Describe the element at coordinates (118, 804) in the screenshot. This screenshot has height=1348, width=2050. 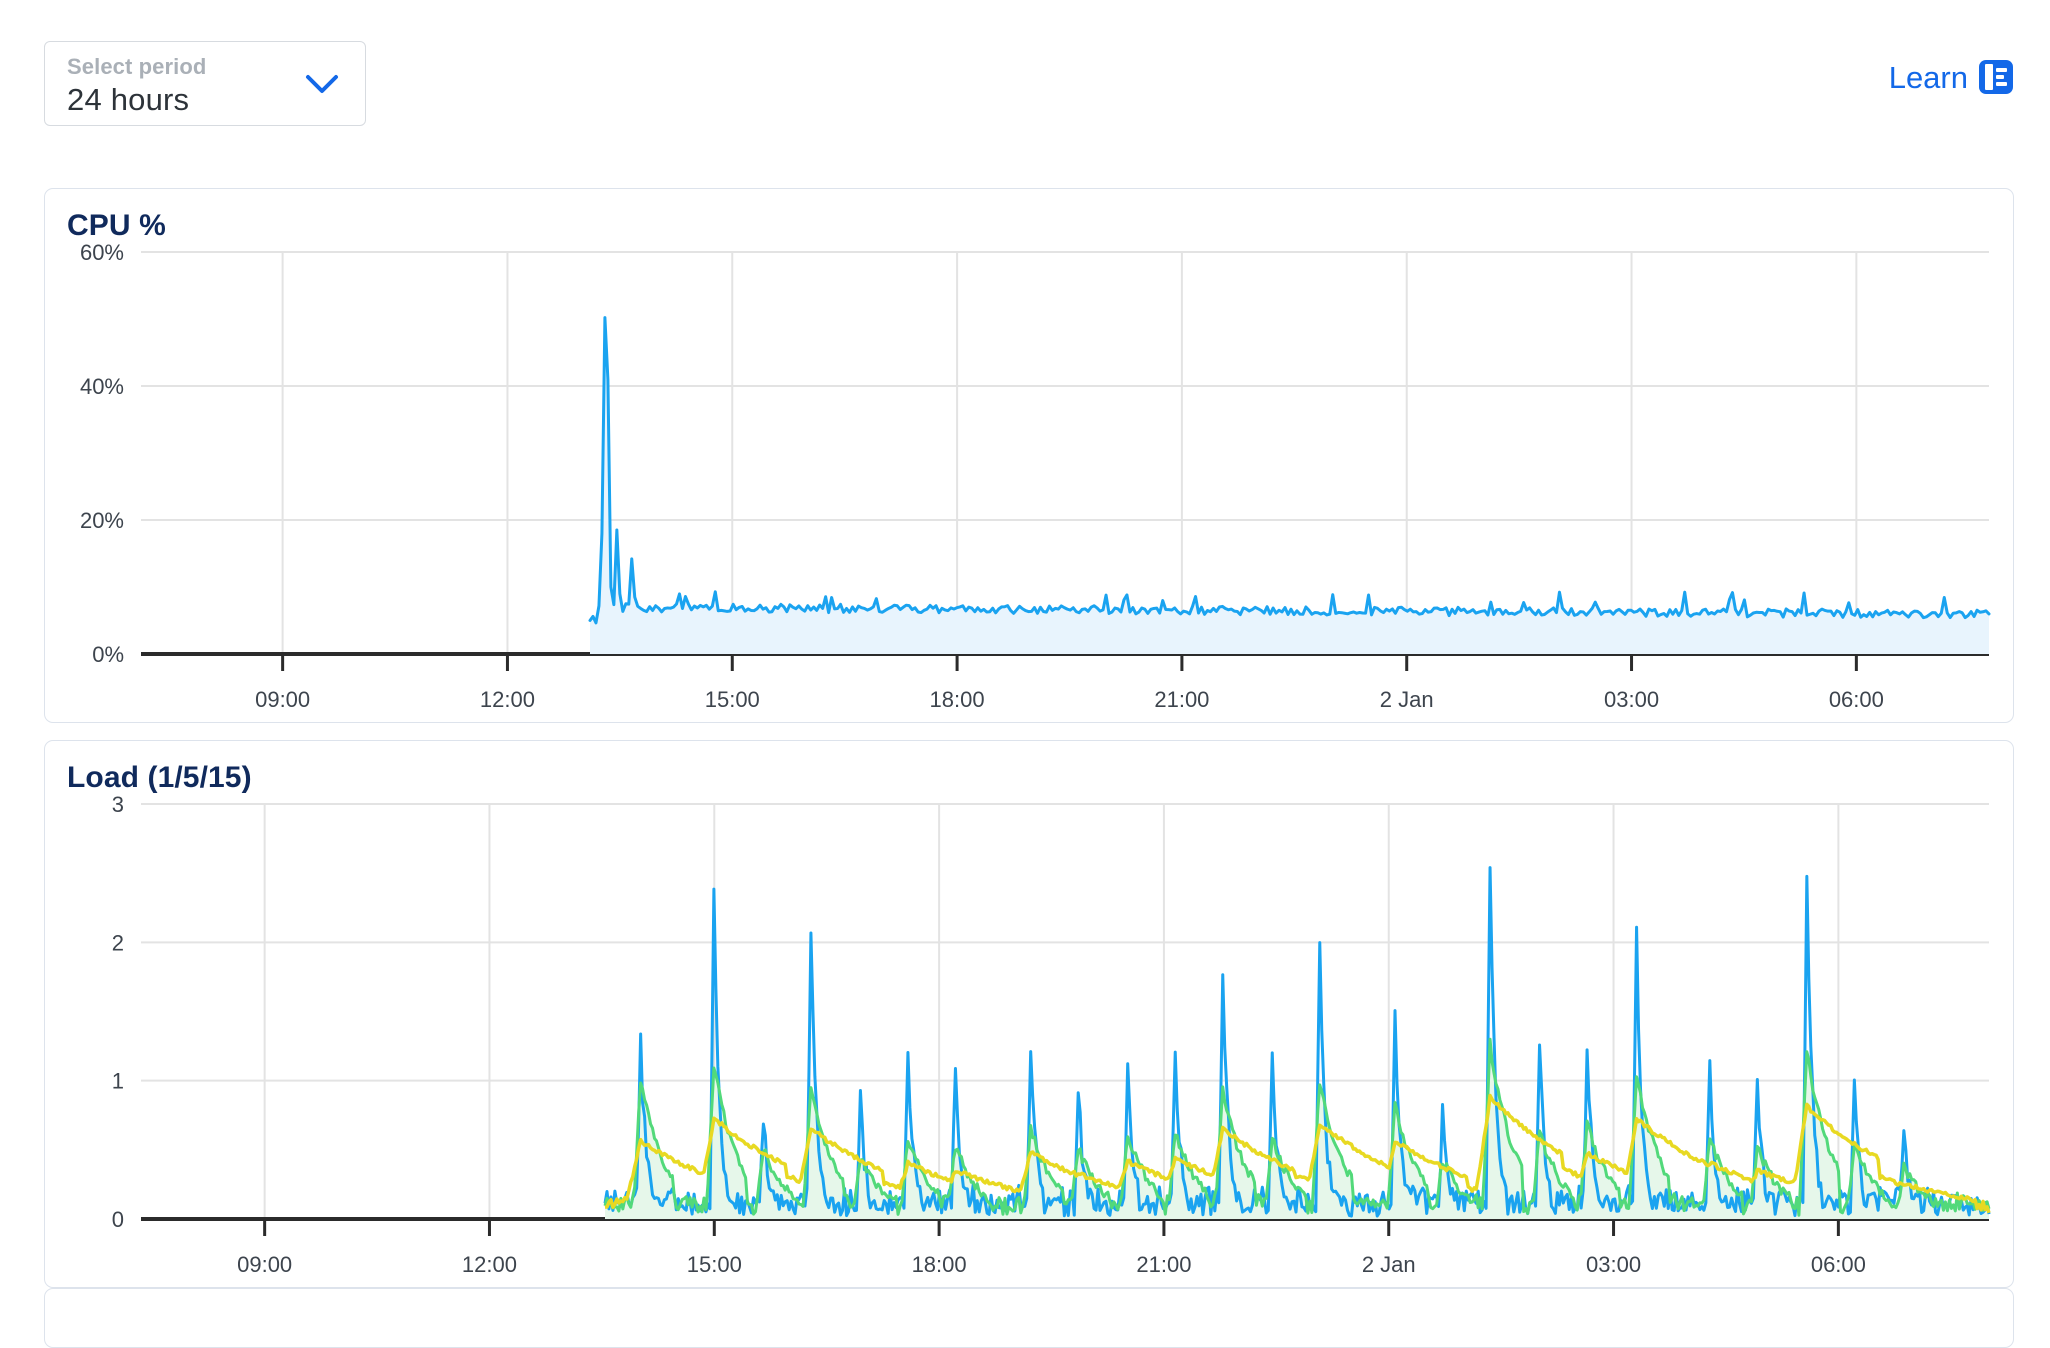
I see `svg-text: 3` at that location.